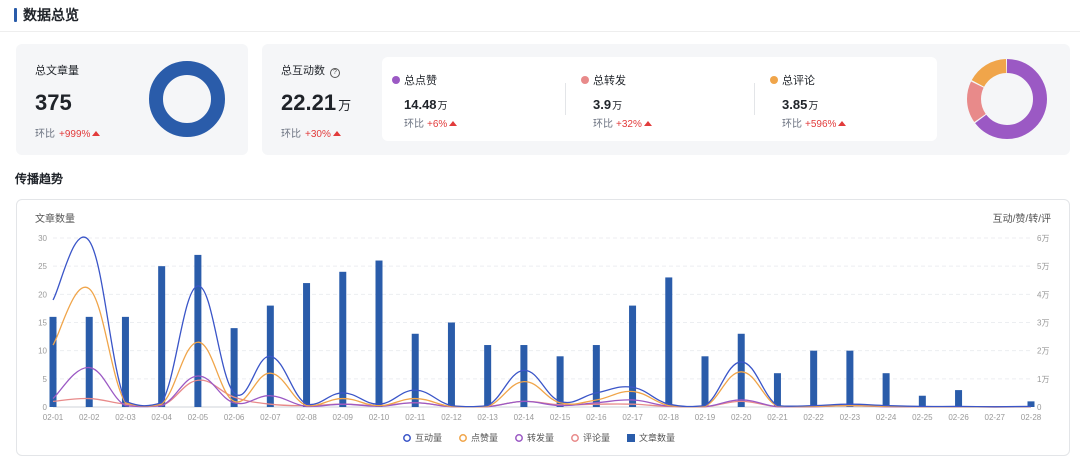 Image resolution: width=1080 pixels, height=465 pixels. I want to click on x-tick-label: 02-05, so click(198, 417).